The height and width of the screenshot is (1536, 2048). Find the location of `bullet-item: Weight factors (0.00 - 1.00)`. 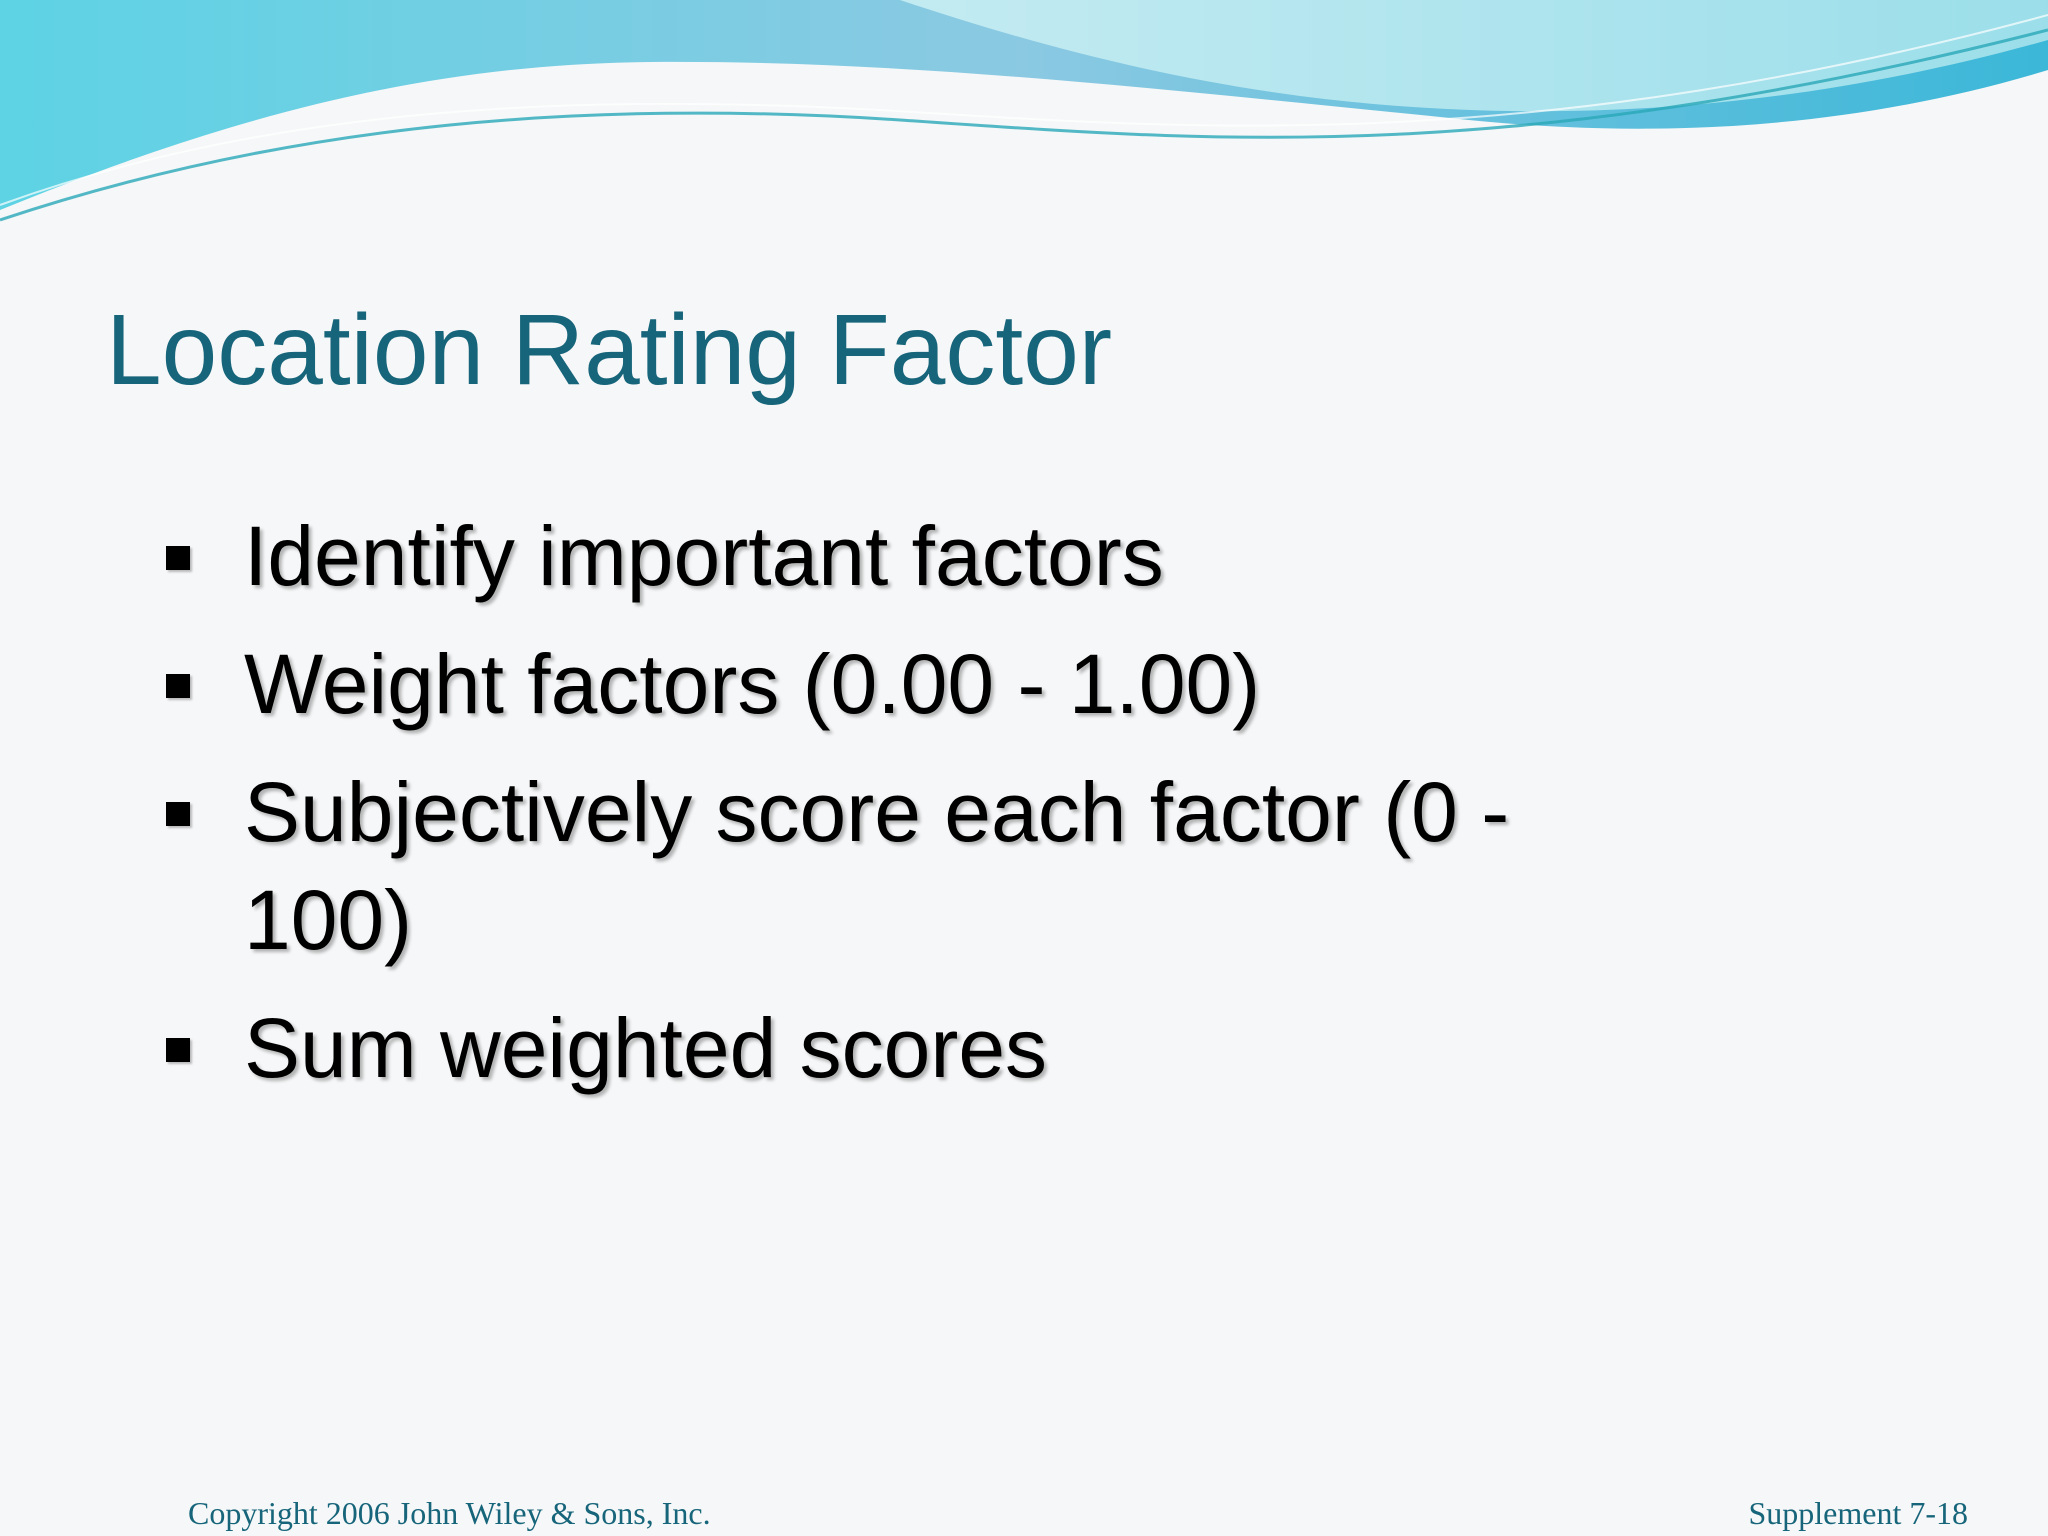

bullet-item: Weight factors (0.00 - 1.00) is located at coordinates (880, 684).